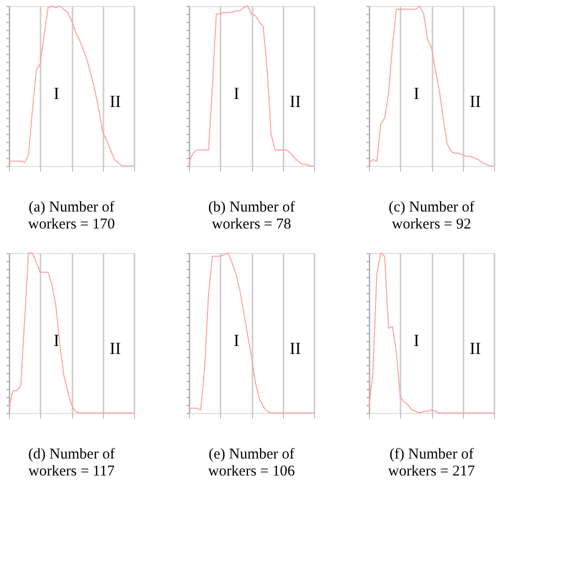 The height and width of the screenshot is (575, 577). Describe the element at coordinates (72, 463) in the screenshot. I see `text: (d) Number of workers = 117` at that location.